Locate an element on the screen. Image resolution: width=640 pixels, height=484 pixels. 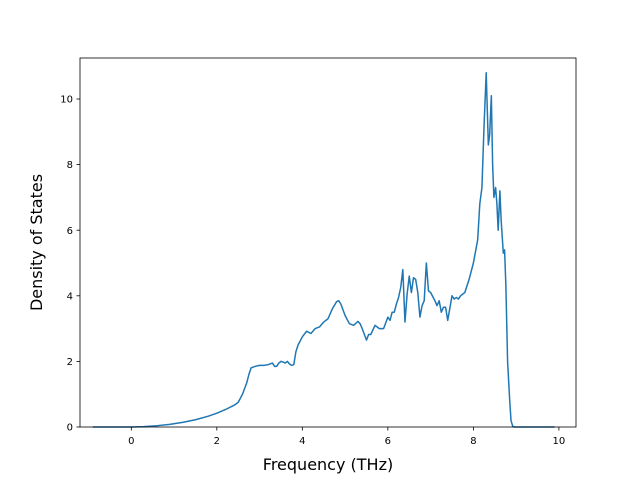
y-tick-label: 10 is located at coordinates (66, 100).